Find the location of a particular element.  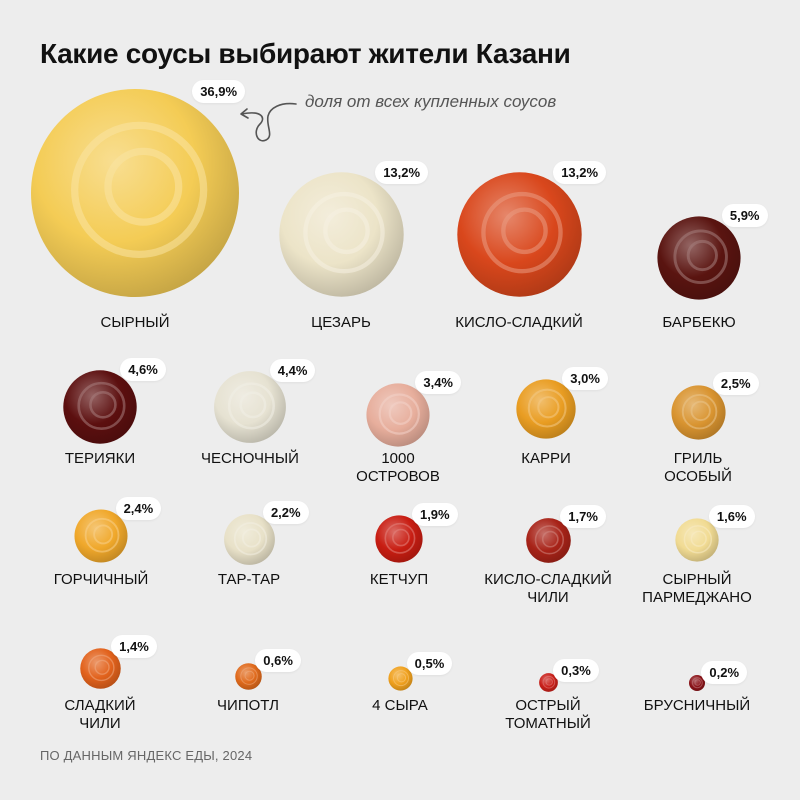

sauce-name-label: ЧИПОТЛ is located at coordinates (248, 705).